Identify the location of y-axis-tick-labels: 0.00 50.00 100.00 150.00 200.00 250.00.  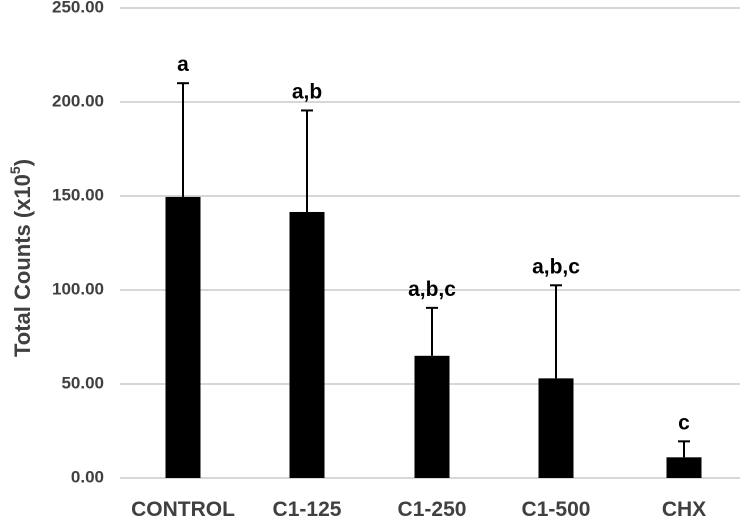
(78, 243).